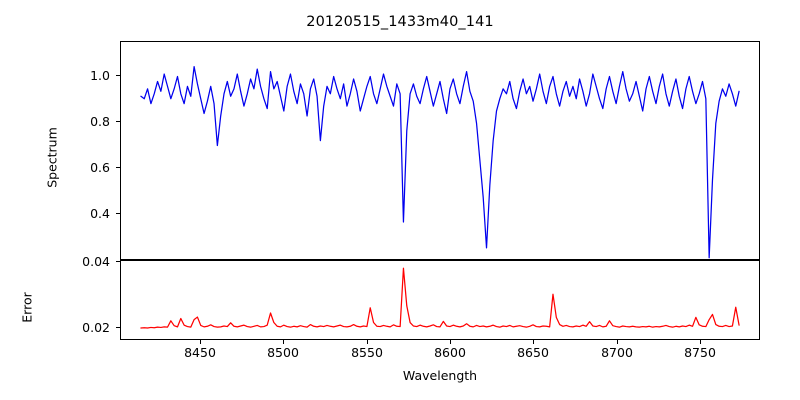 This screenshot has width=800, height=400. Describe the element at coordinates (400, 22) in the screenshot. I see `page-title: 20120515_1433m40_141` at that location.